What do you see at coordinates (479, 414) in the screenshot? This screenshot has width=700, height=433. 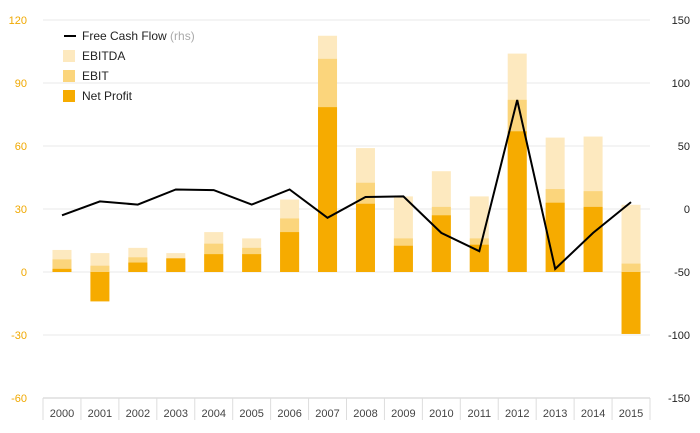 I see `x-tick-label: 2011` at bounding box center [479, 414].